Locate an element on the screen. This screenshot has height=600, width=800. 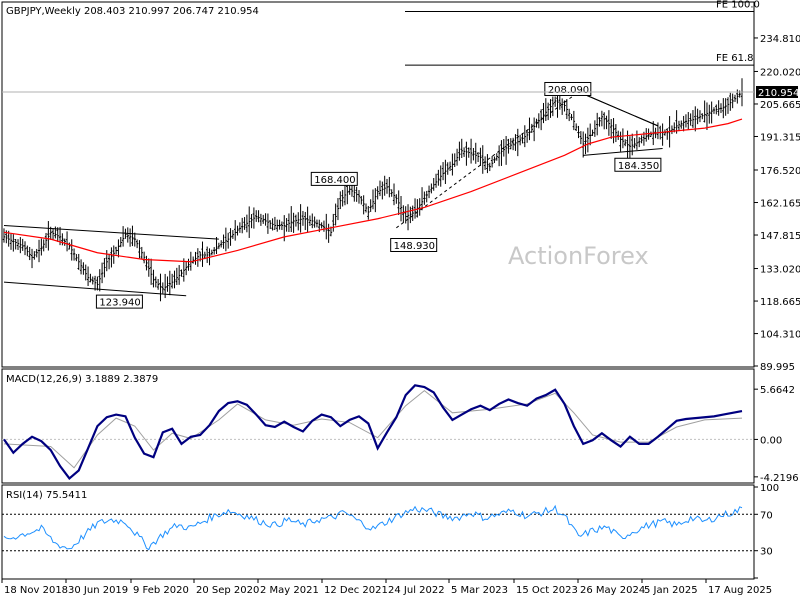
macd-tick-label: 5.6642 is located at coordinates (777, 390).